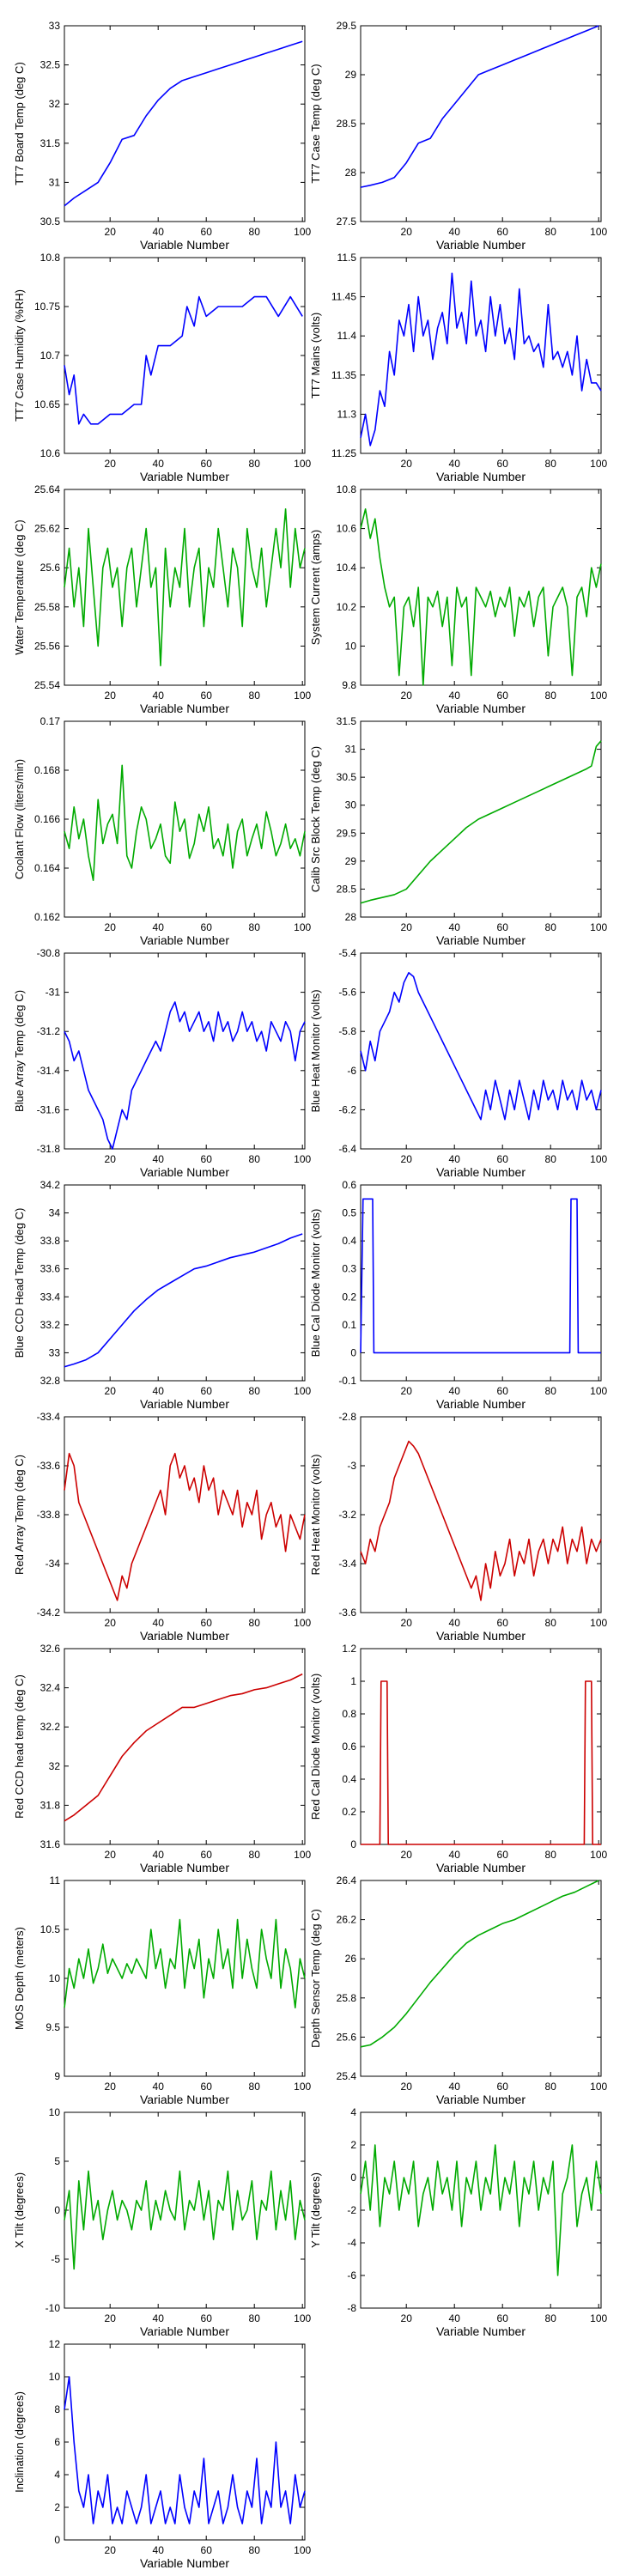 This screenshot has height=2576, width=644. What do you see at coordinates (47, 868) in the screenshot?
I see `y-tick-label: 0.164` at bounding box center [47, 868].